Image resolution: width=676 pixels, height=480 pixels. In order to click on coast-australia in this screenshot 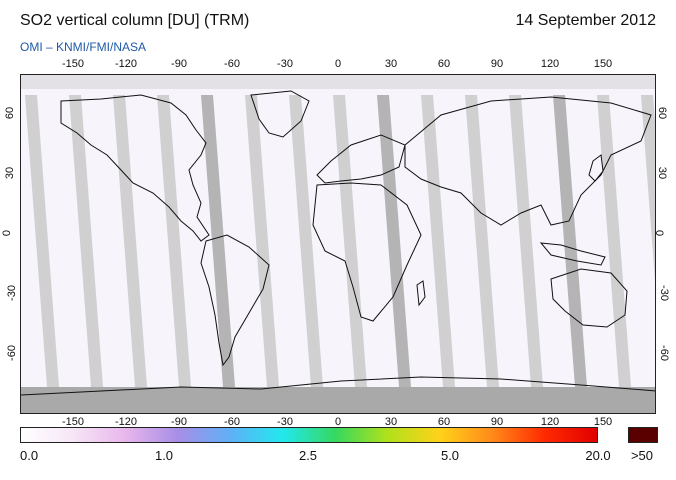, I will do `click(589, 298)`.